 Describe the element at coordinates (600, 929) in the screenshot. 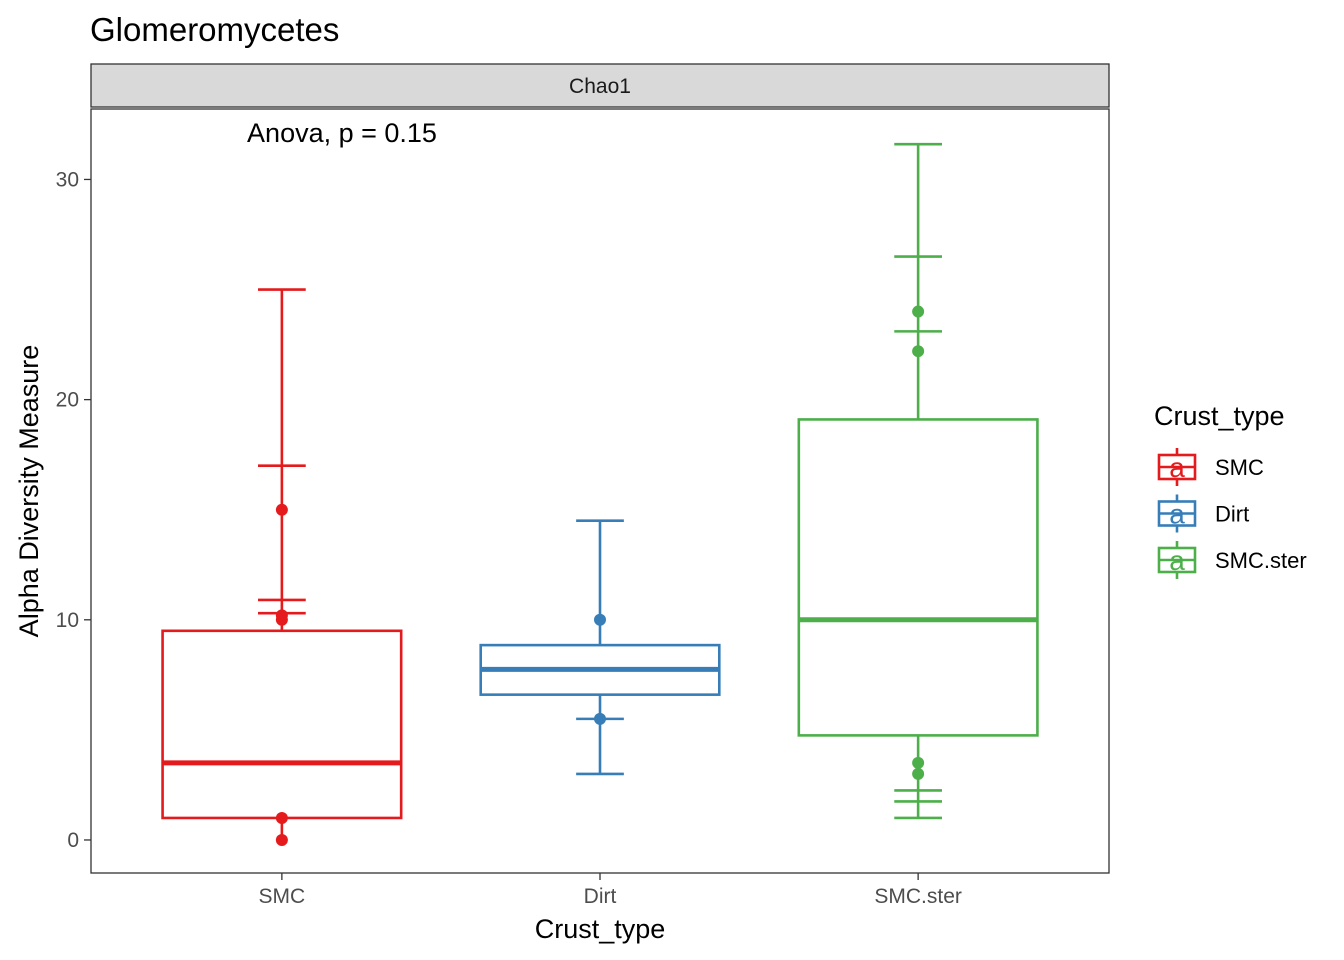

I see `x-axis-title: Crust_type` at that location.